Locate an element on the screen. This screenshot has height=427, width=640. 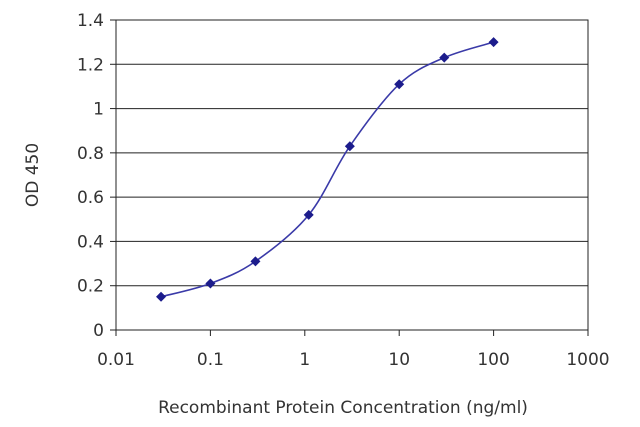
y-tick-label: 1.4 is located at coordinates (90, 21).